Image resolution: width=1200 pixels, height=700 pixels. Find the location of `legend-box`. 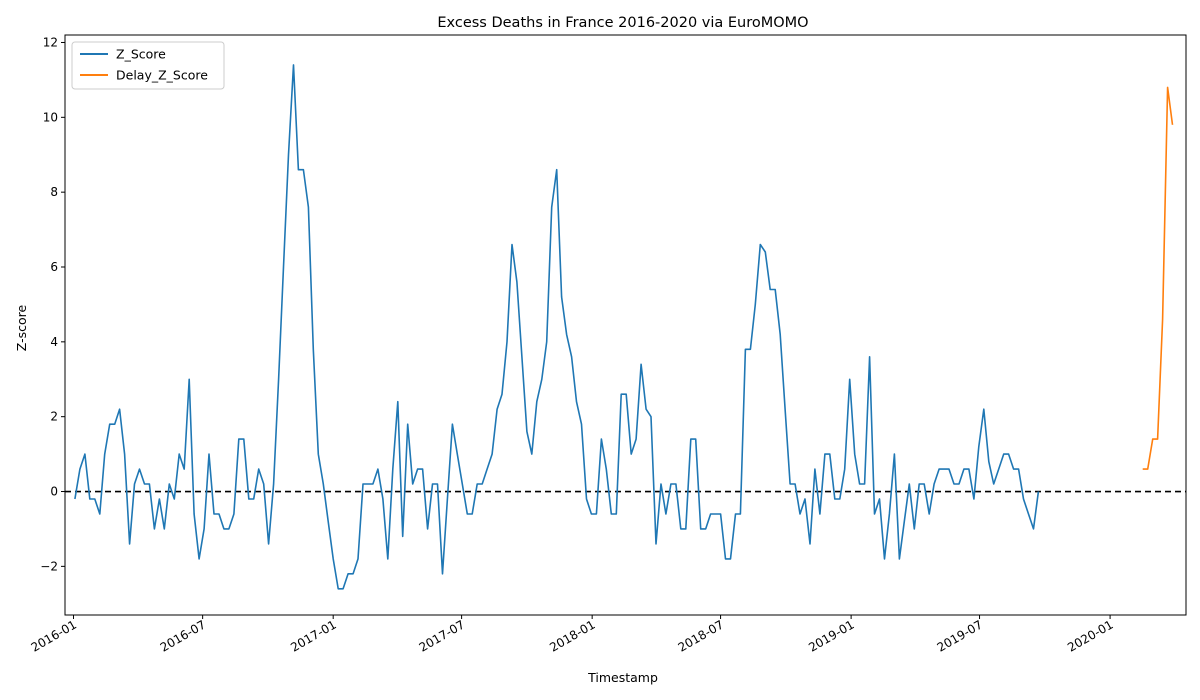

legend-box is located at coordinates (148, 65).